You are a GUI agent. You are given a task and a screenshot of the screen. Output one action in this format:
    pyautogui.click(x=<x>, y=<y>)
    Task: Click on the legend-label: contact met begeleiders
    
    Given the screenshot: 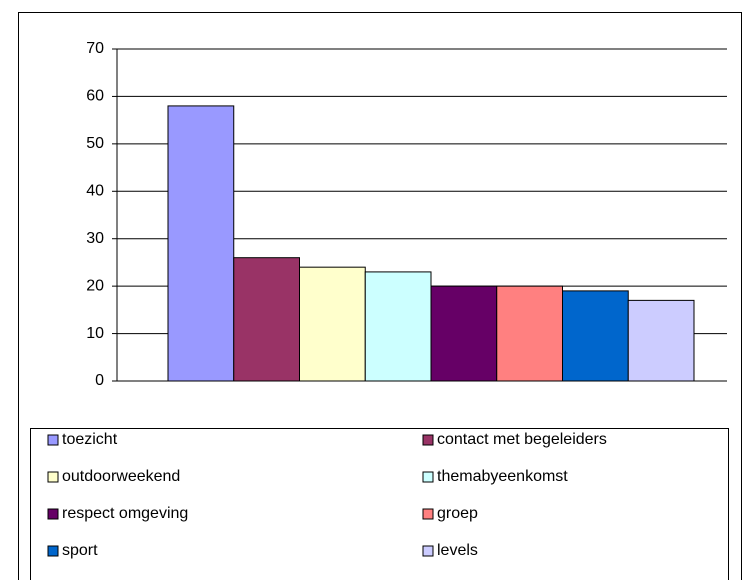 What is the action you would take?
    pyautogui.click(x=522, y=439)
    